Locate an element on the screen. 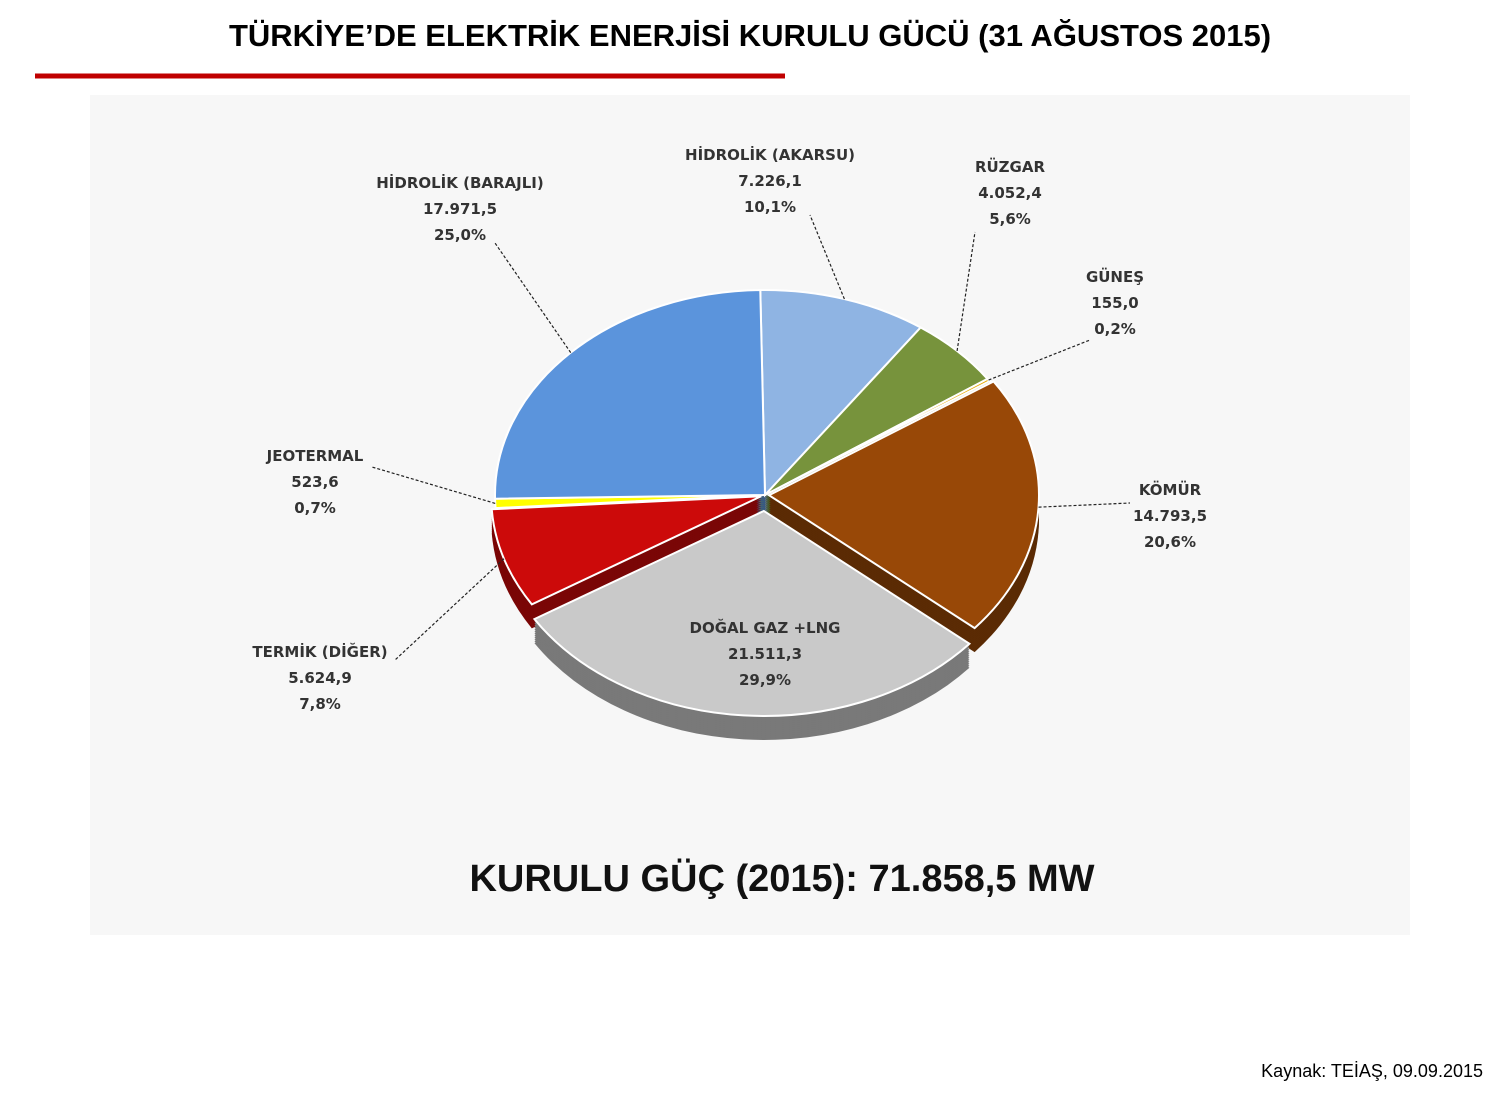 Image resolution: width=1500 pixels, height=1098 pixels. percent-label: 5,6% is located at coordinates (1010, 219).